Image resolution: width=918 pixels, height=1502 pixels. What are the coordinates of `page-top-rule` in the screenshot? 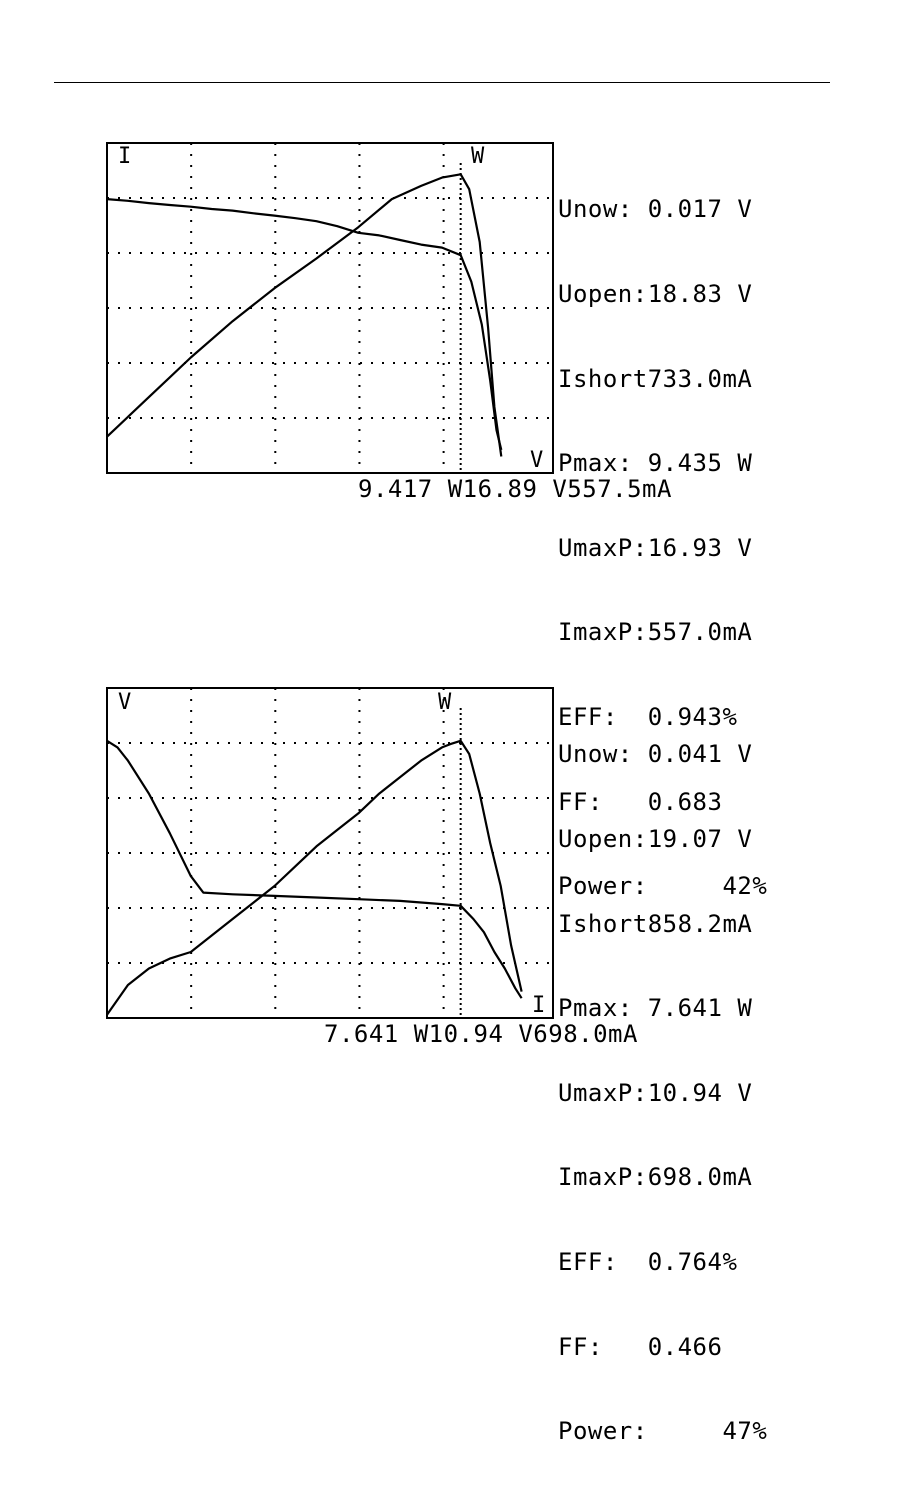 It's located at (442, 82).